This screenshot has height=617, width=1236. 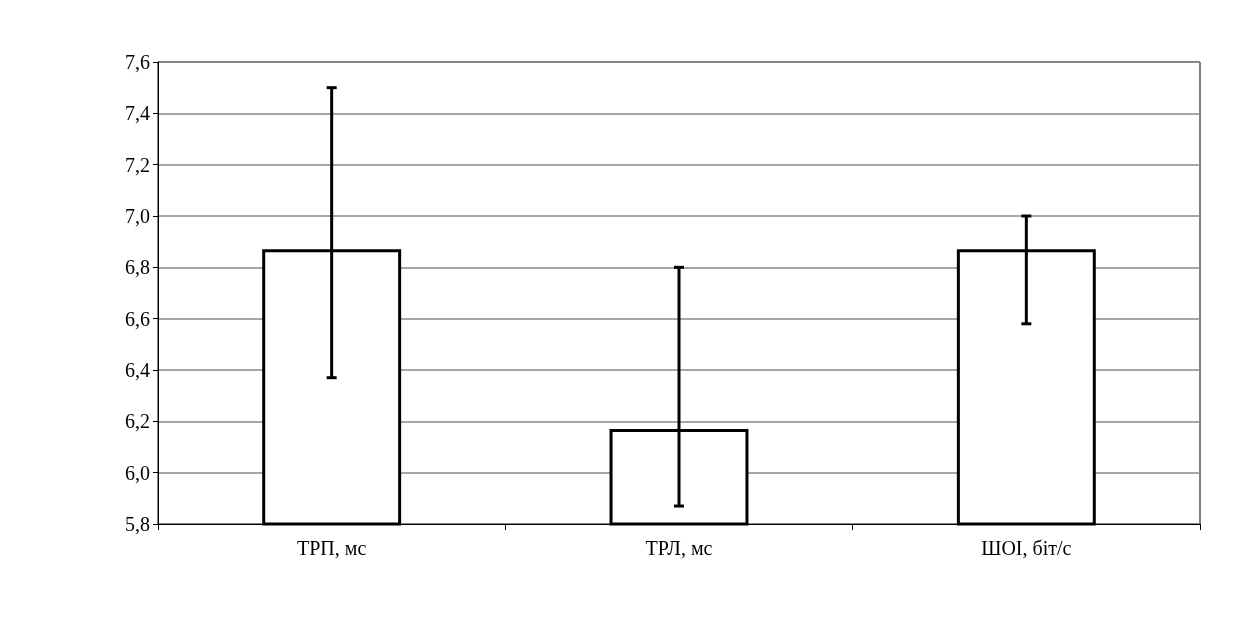 What do you see at coordinates (137, 524) in the screenshot?
I see `y-tick-label: 5,8` at bounding box center [137, 524].